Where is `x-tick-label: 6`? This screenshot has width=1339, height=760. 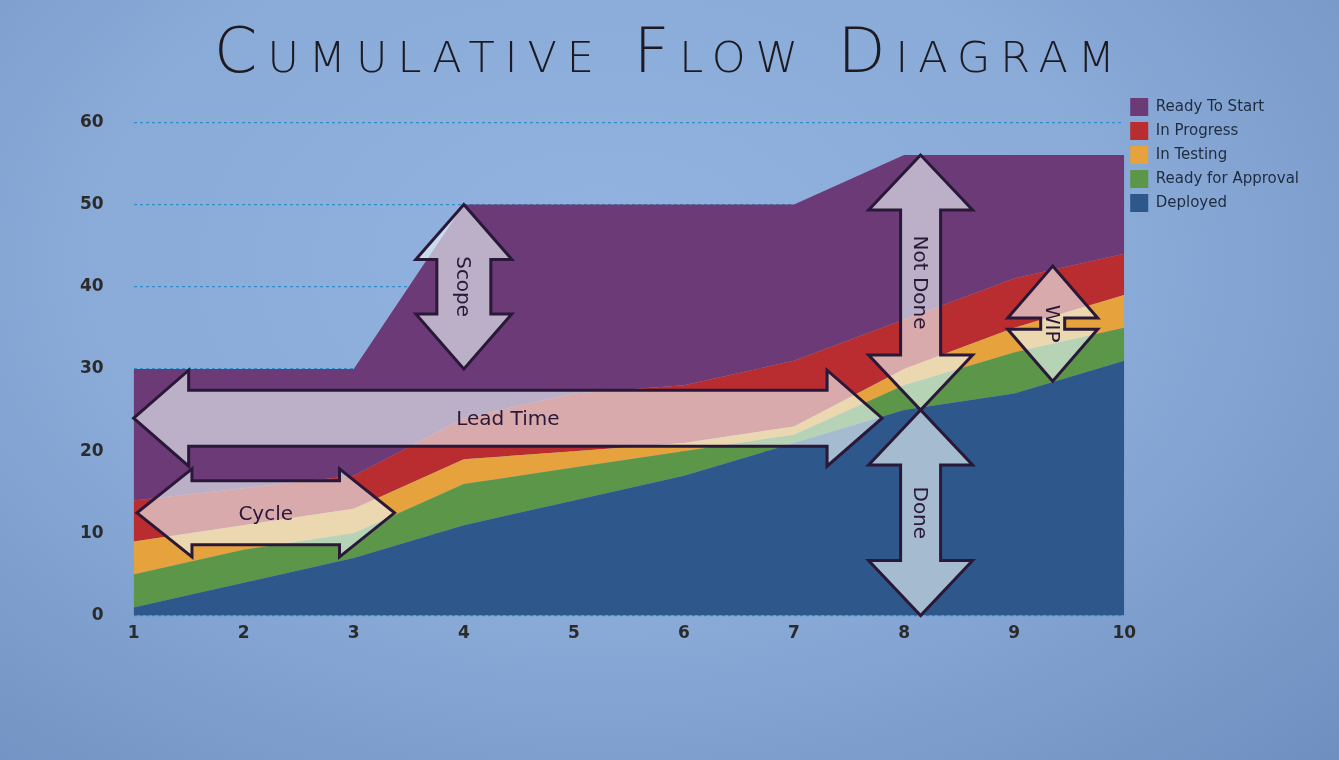 x-tick-label: 6 is located at coordinates (684, 632).